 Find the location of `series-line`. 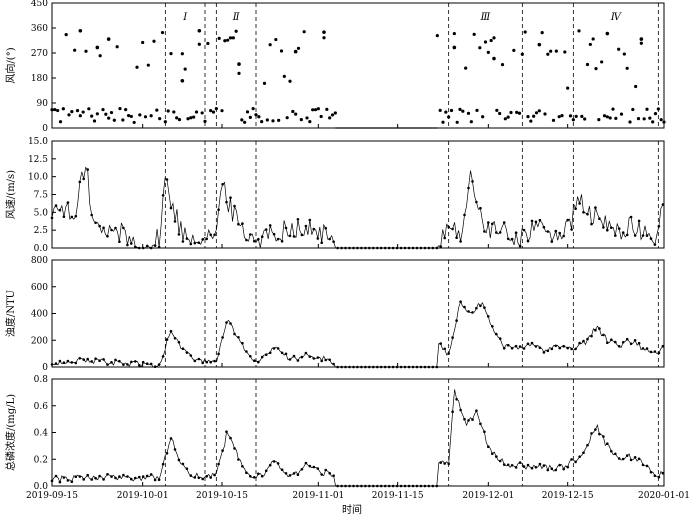

series-line is located at coordinates (357, 207).